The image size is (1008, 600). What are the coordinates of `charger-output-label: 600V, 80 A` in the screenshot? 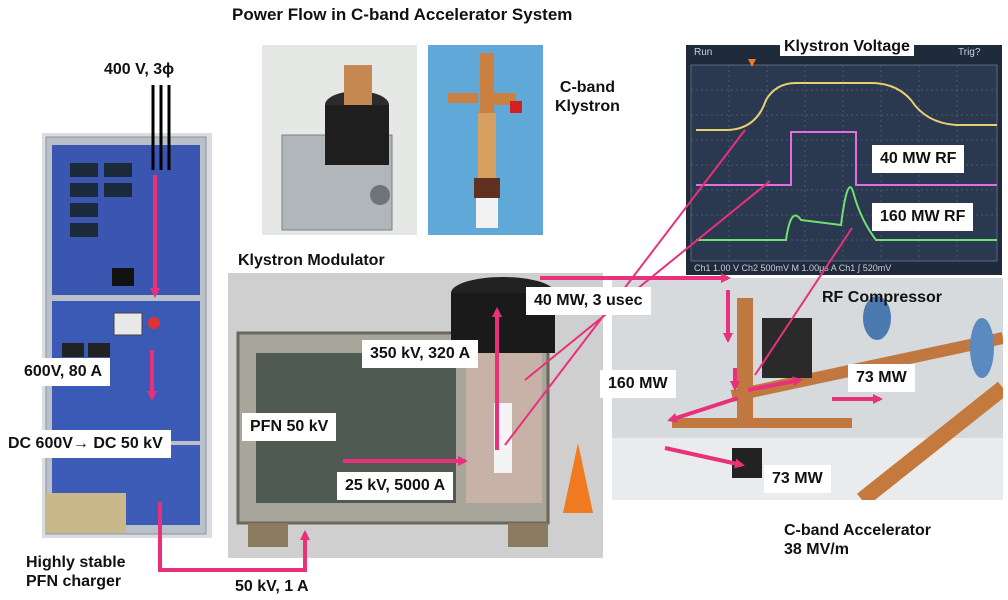 It's located at (63, 372).